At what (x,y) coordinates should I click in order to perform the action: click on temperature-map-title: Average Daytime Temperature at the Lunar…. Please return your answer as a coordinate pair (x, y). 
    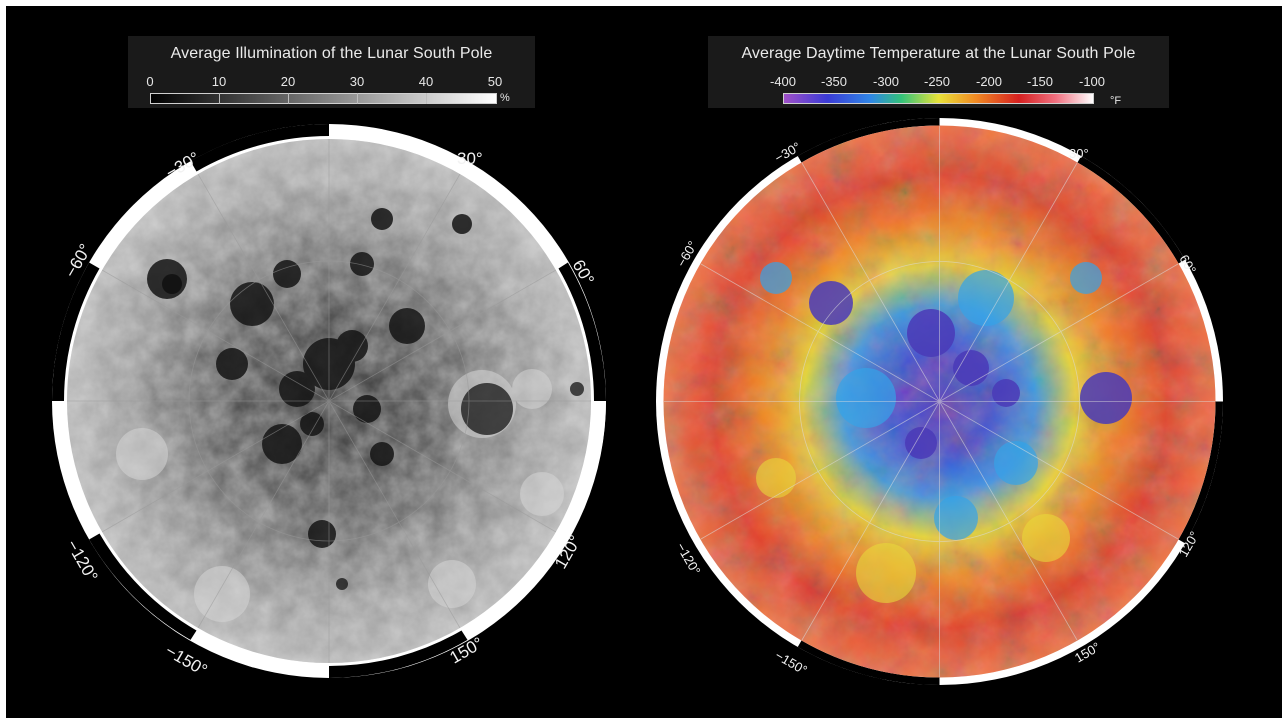
    Looking at the image, I should click on (938, 53).